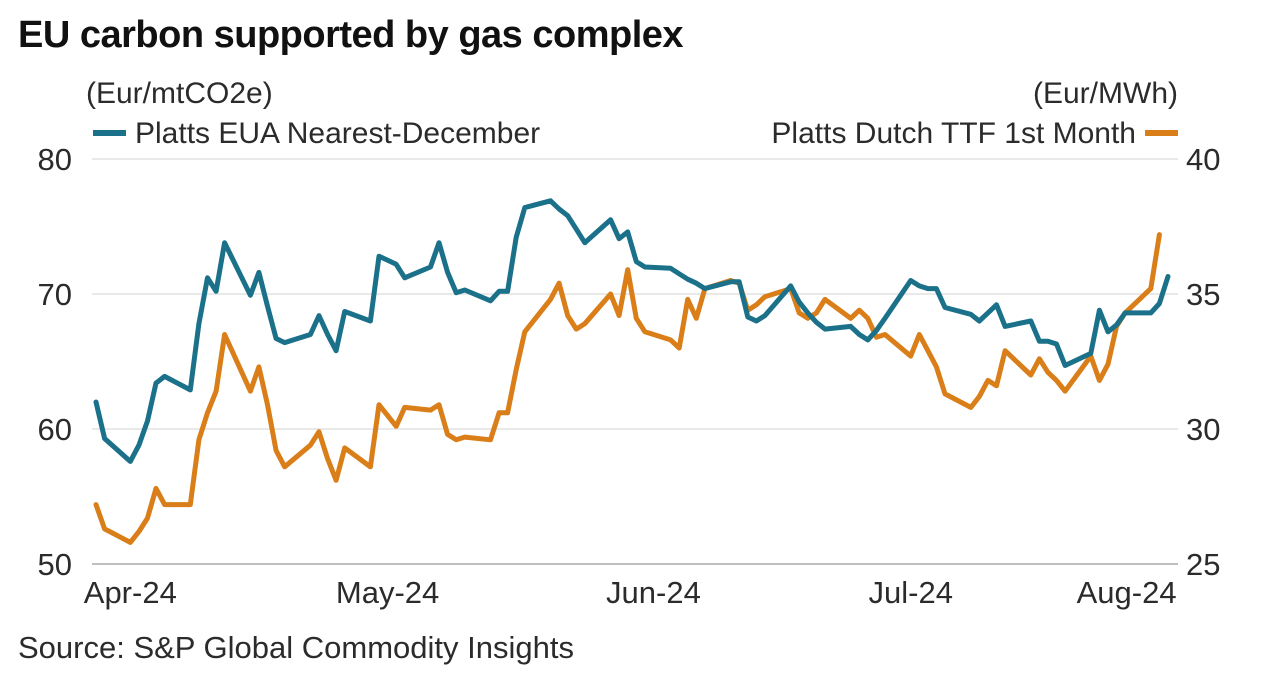  What do you see at coordinates (1203, 294) in the screenshot?
I see `right-tick-label: 35` at bounding box center [1203, 294].